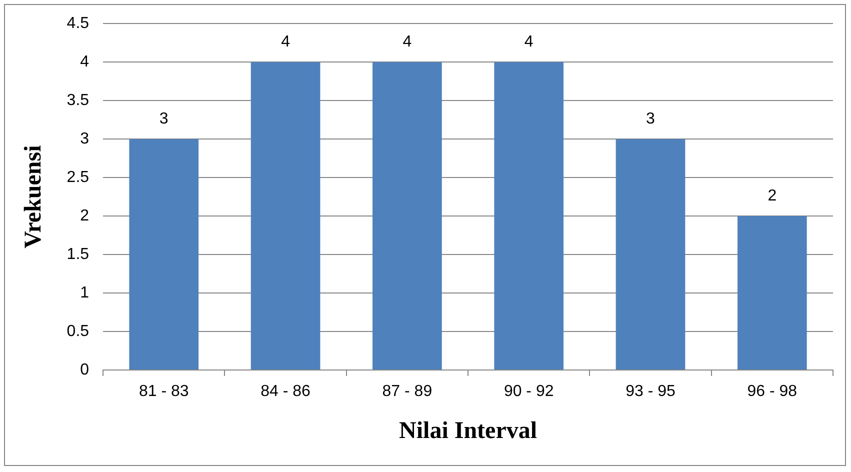 Image resolution: width=851 pixels, height=472 pixels. Describe the element at coordinates (85, 61) in the screenshot. I see `y-tick-label: 4` at that location.